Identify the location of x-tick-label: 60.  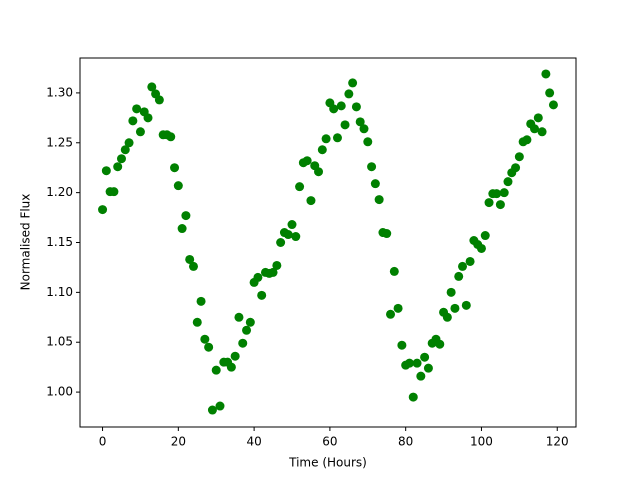
(329, 442).